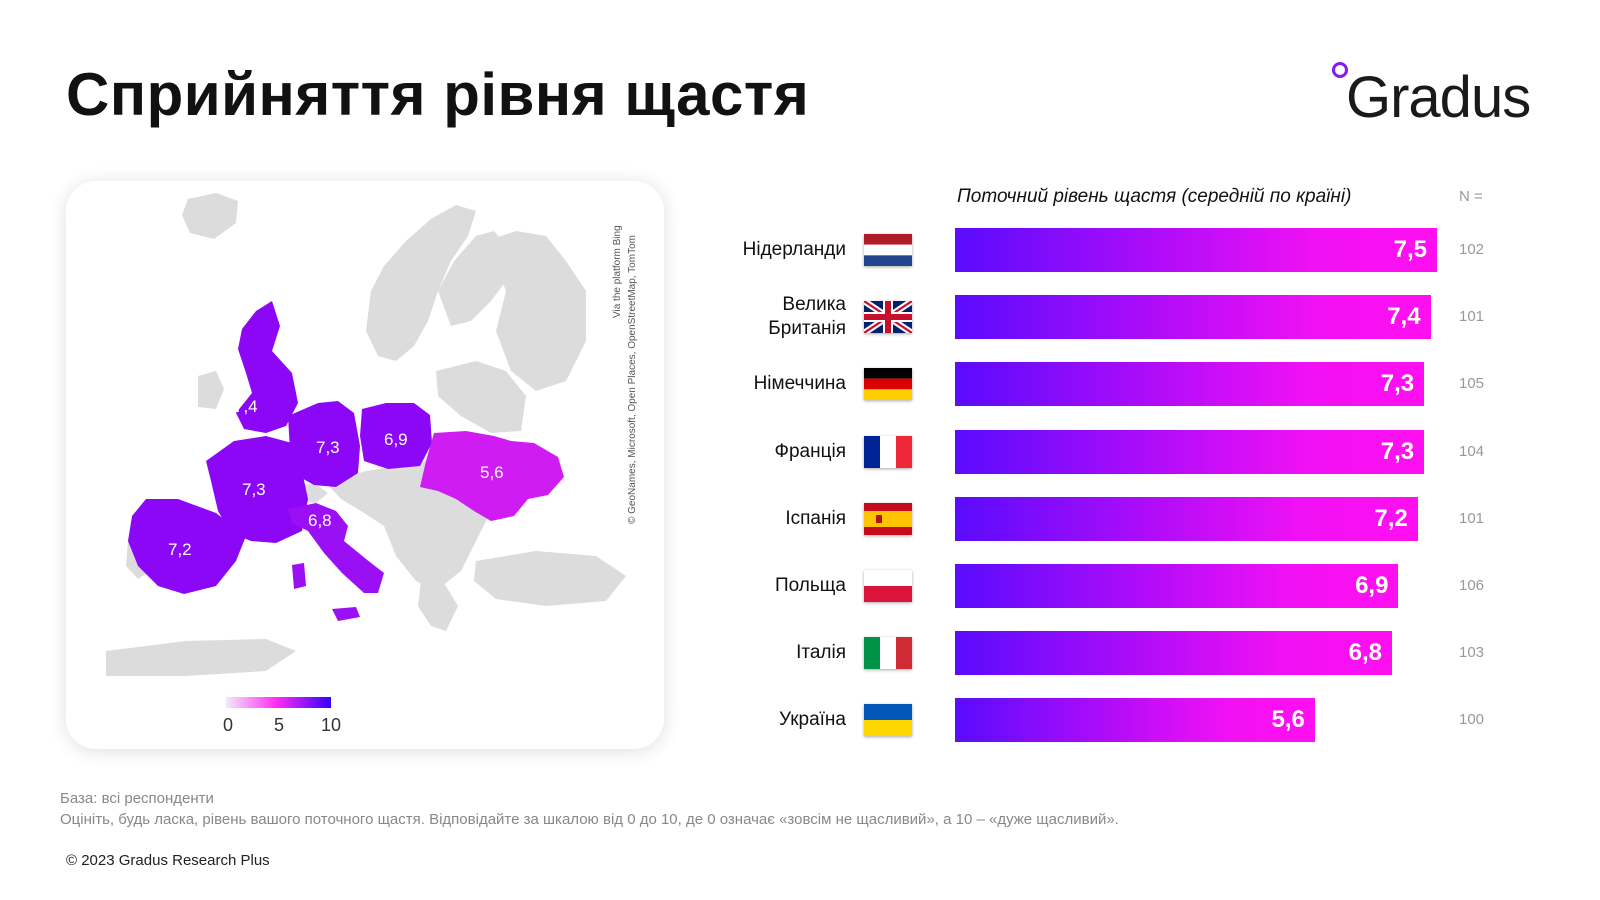 The width and height of the screenshot is (1600, 900). I want to click on country-label: Польща, so click(810, 585).